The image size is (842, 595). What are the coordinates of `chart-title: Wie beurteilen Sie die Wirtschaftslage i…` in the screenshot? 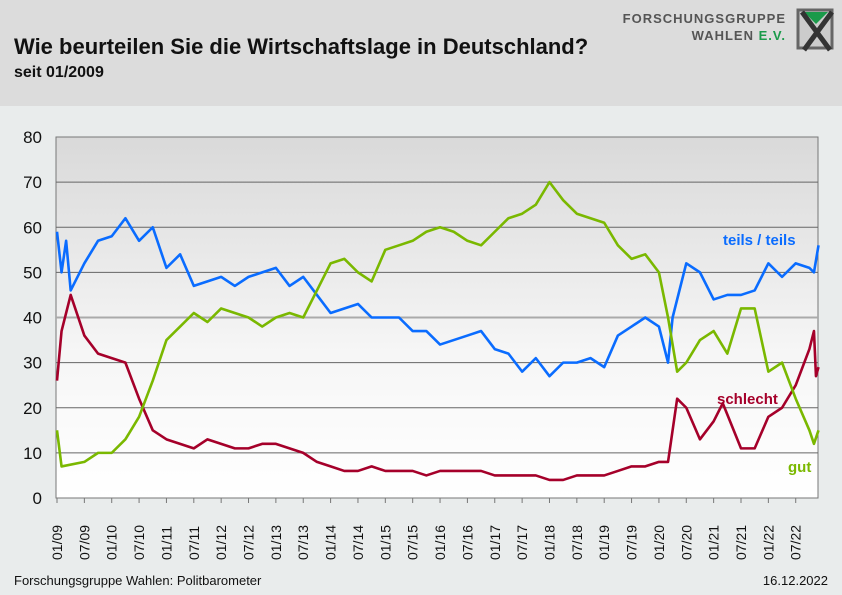 It's located at (301, 46).